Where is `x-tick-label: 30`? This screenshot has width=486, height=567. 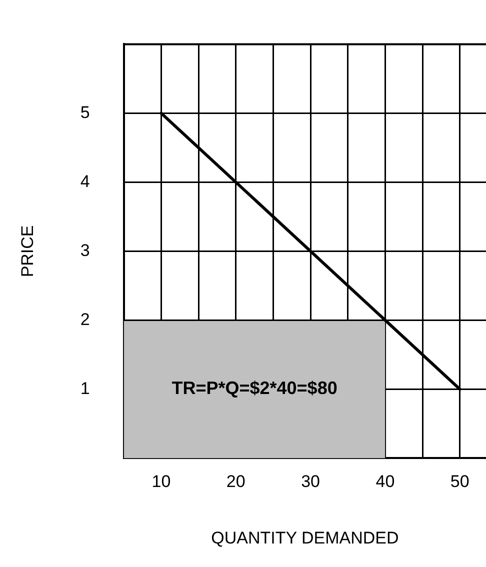
x-tick-label: 30 is located at coordinates (310, 482).